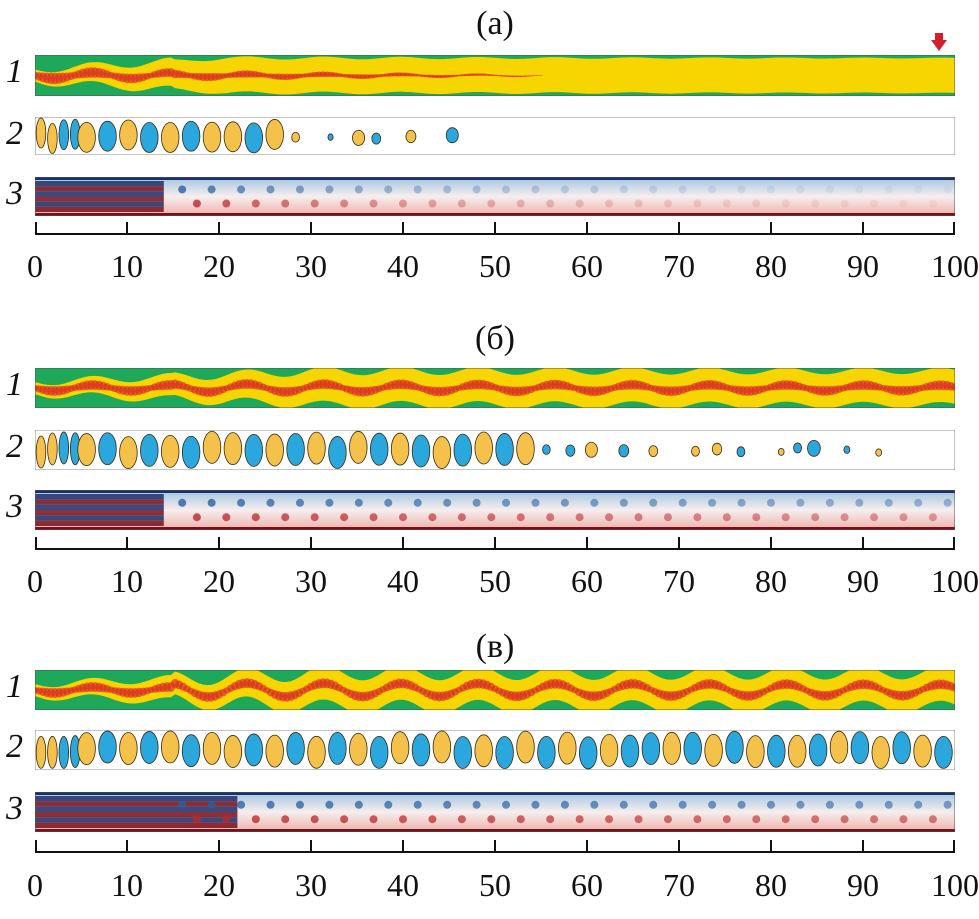 This screenshot has width=979, height=919. I want to click on red-down-arrow-icon, so click(939, 44).